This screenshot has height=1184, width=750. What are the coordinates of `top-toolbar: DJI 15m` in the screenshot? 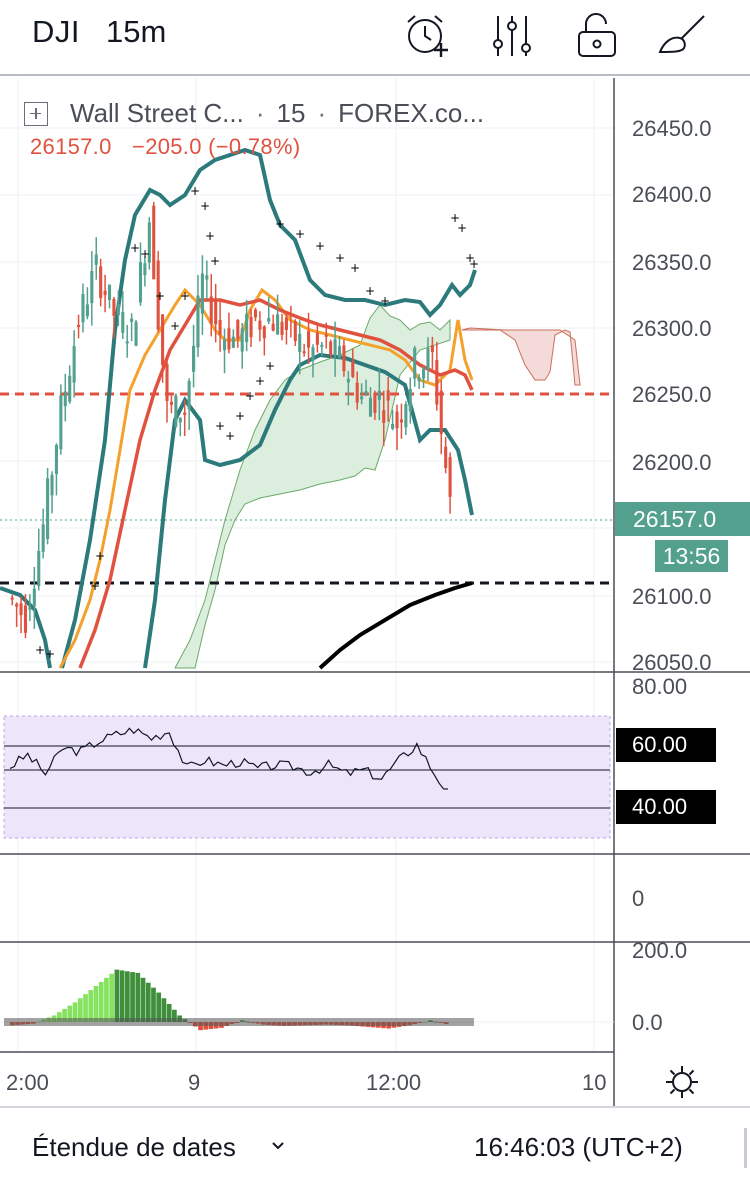 It's located at (375, 38).